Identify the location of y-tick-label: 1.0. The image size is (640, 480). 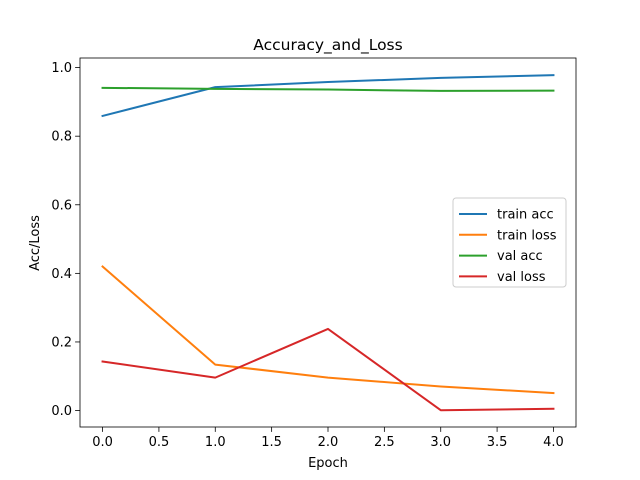
(61, 68).